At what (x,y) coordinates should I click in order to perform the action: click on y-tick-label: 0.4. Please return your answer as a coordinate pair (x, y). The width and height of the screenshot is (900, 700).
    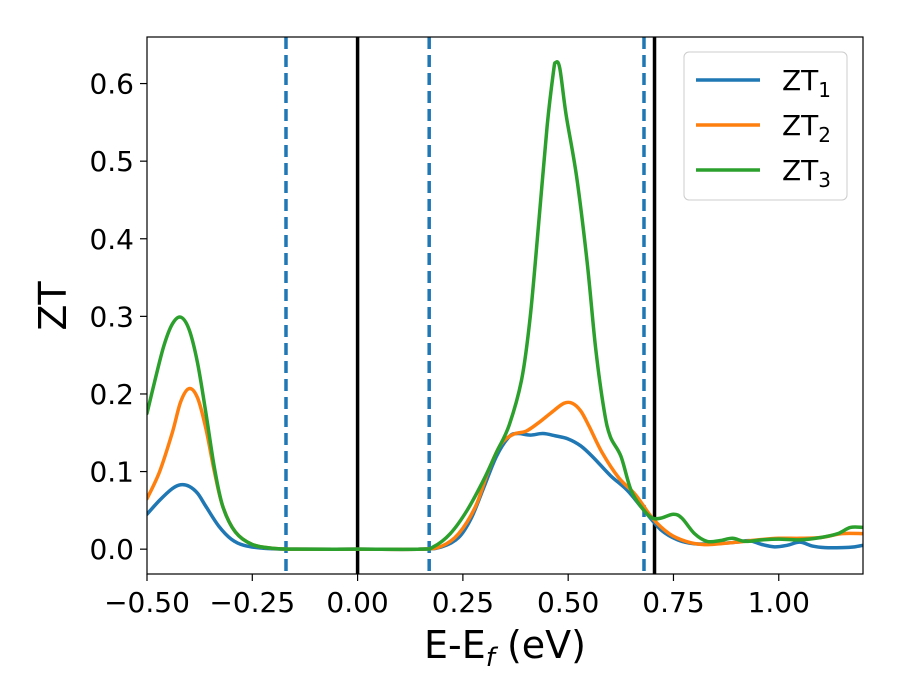
    Looking at the image, I should click on (111, 239).